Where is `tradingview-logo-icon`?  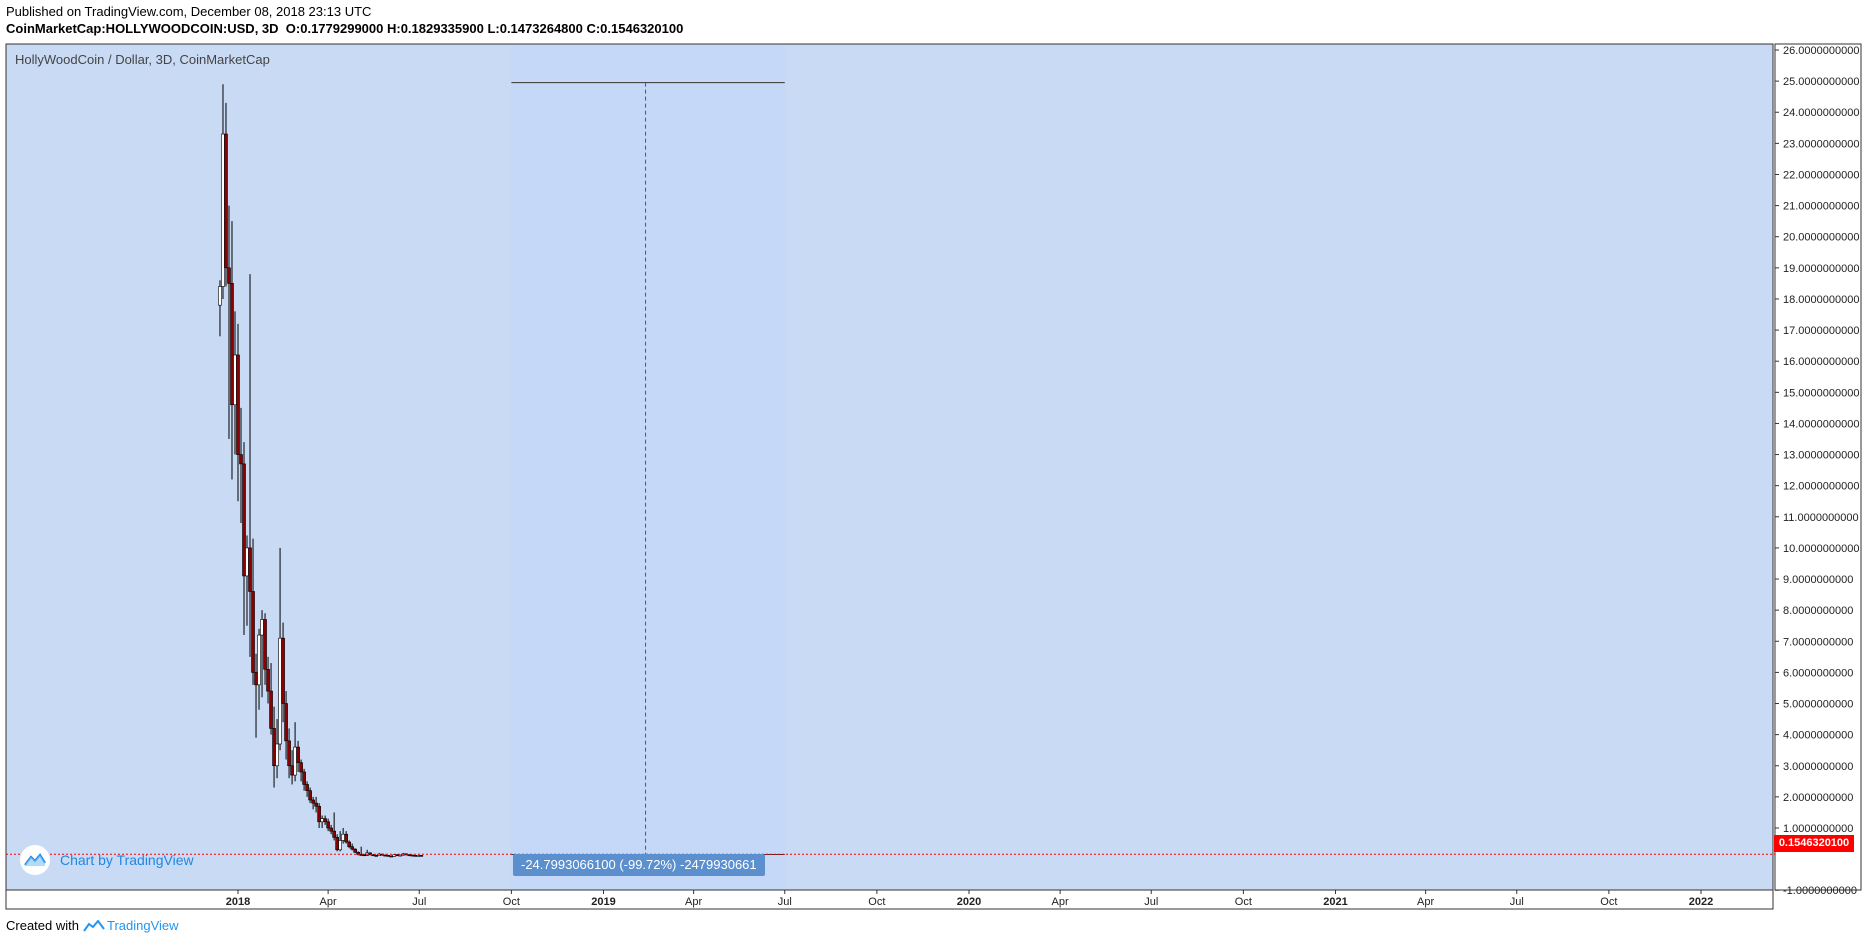 tradingview-logo-icon is located at coordinates (35, 860).